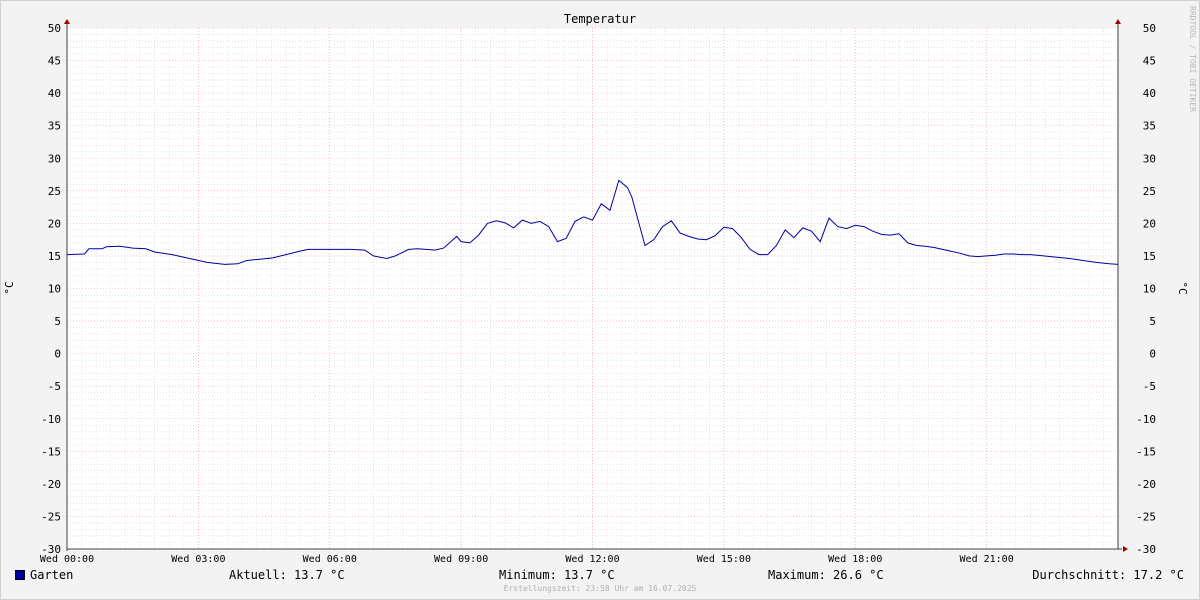 This screenshot has height=600, width=1200. Describe the element at coordinates (51, 549) in the screenshot. I see `y-tick-label-left: -30` at that location.